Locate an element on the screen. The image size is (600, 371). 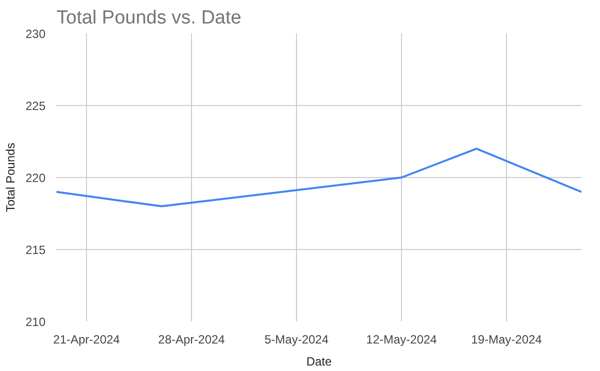
x-axis-title: Date is located at coordinates (319, 361).